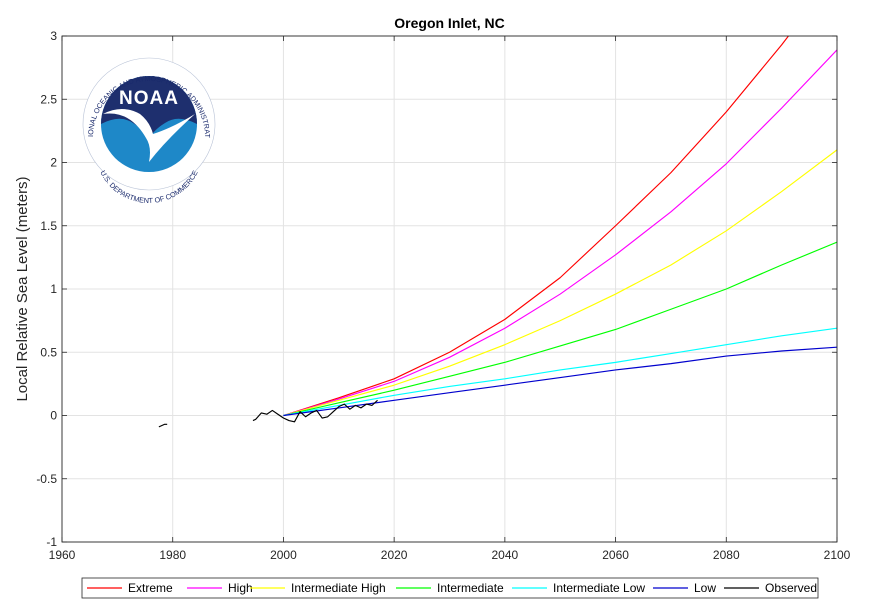  What do you see at coordinates (615, 555) in the screenshot?
I see `x-tick-label: 2060` at bounding box center [615, 555].